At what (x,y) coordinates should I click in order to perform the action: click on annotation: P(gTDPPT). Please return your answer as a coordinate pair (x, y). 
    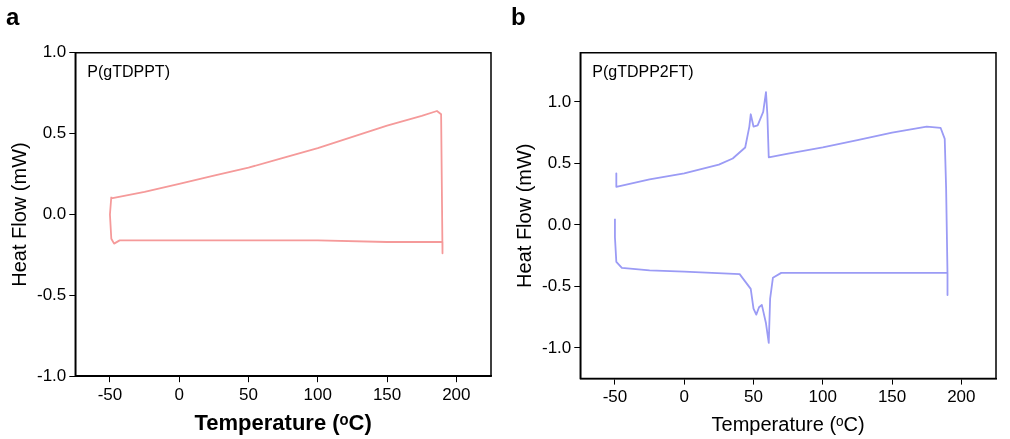
    Looking at the image, I should click on (128, 72).